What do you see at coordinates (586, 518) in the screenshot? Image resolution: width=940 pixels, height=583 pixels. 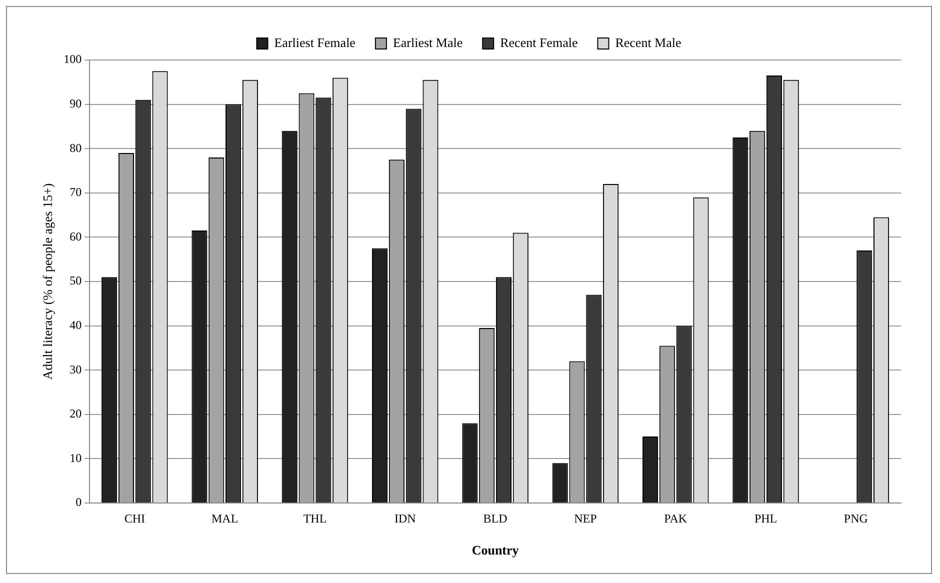 I see `x-tick-label: NEP` at bounding box center [586, 518].